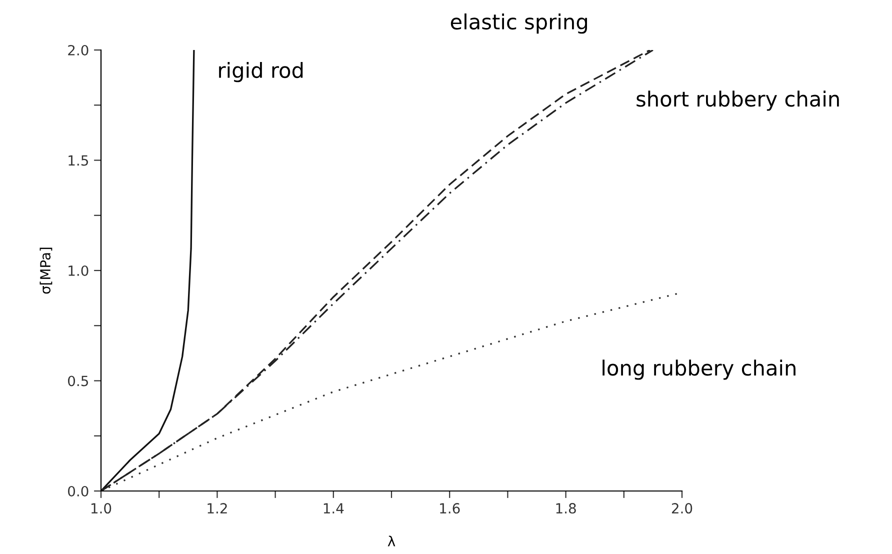 The height and width of the screenshot is (554, 892). Describe the element at coordinates (46, 271) in the screenshot. I see `y-axis-title: σ[MPa]` at that location.